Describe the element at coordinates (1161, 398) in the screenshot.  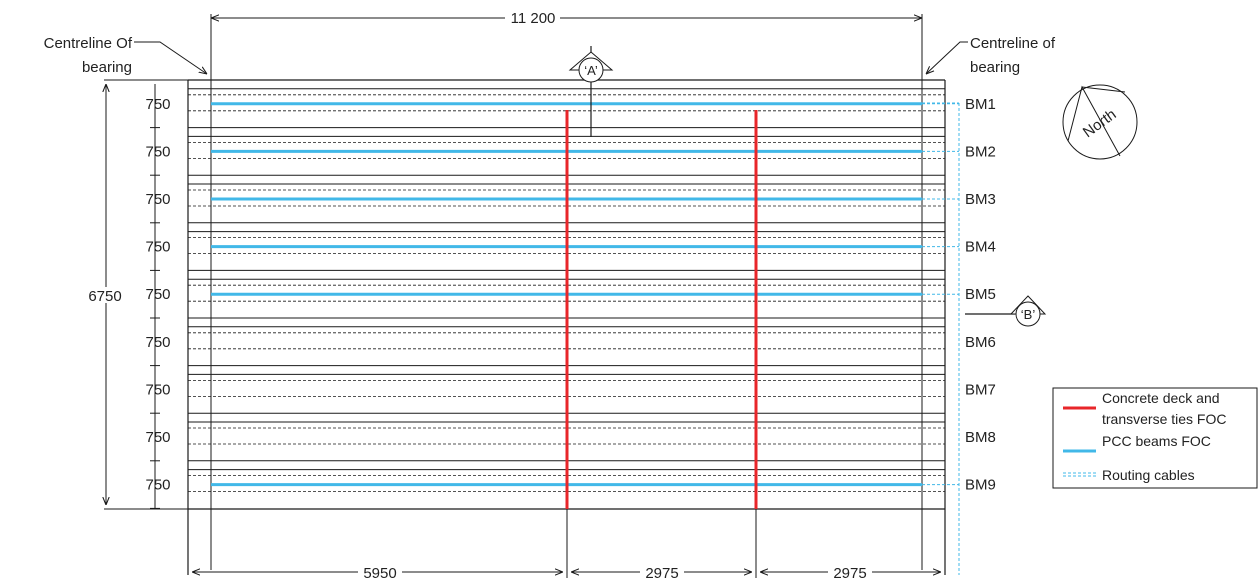
I see `legend-ties-line1: Concrete deck and` at that location.